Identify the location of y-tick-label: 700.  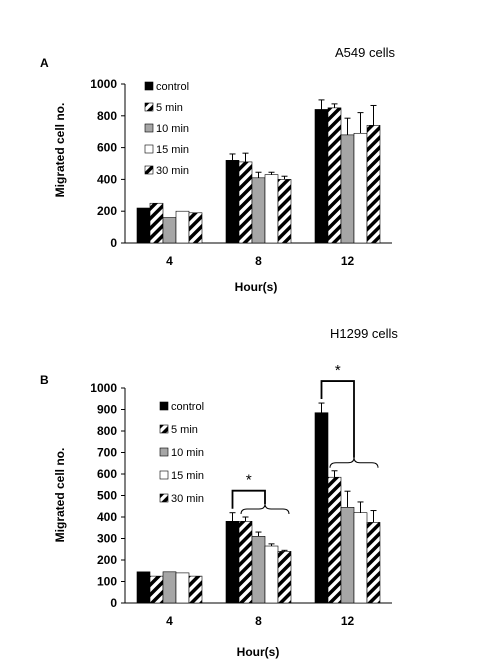
(107, 453).